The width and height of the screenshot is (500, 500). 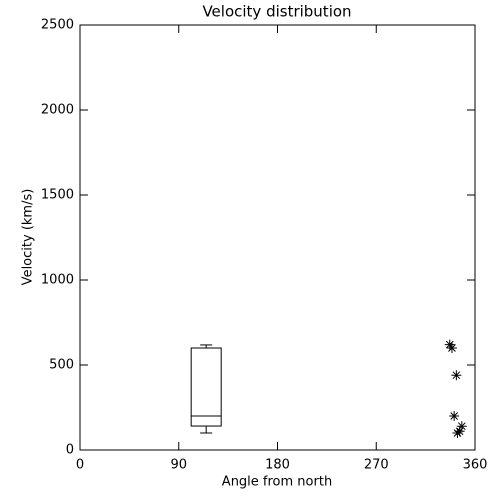 What do you see at coordinates (57, 195) in the screenshot?
I see `y-tick-label: 1500` at bounding box center [57, 195].